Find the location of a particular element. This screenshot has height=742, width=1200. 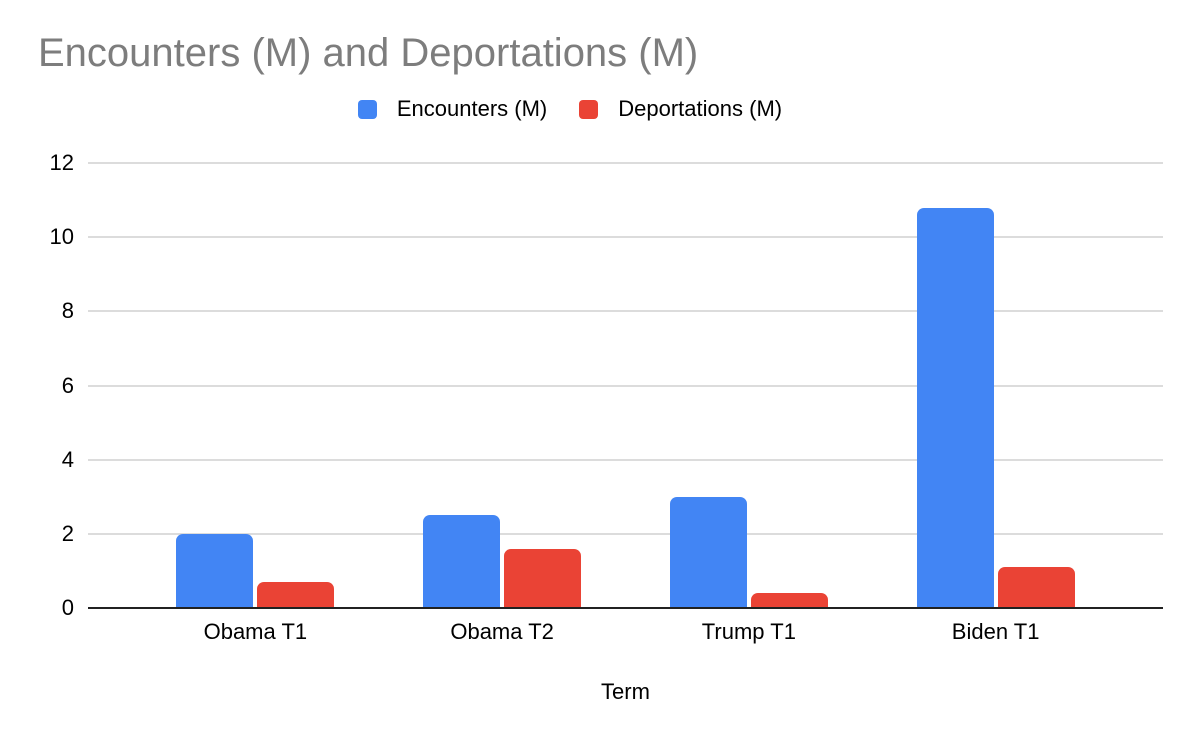

x-axis-title: Term is located at coordinates (625, 691).